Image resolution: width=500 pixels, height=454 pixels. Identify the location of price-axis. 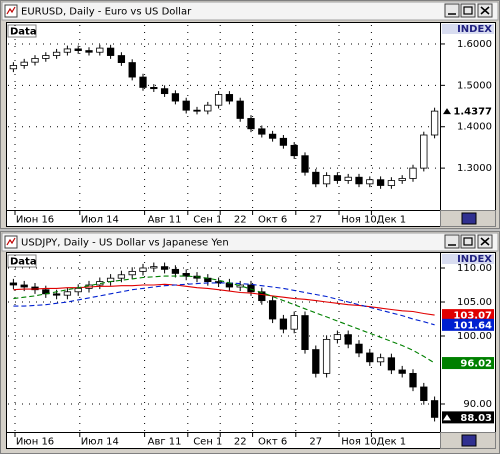
(468, 342).